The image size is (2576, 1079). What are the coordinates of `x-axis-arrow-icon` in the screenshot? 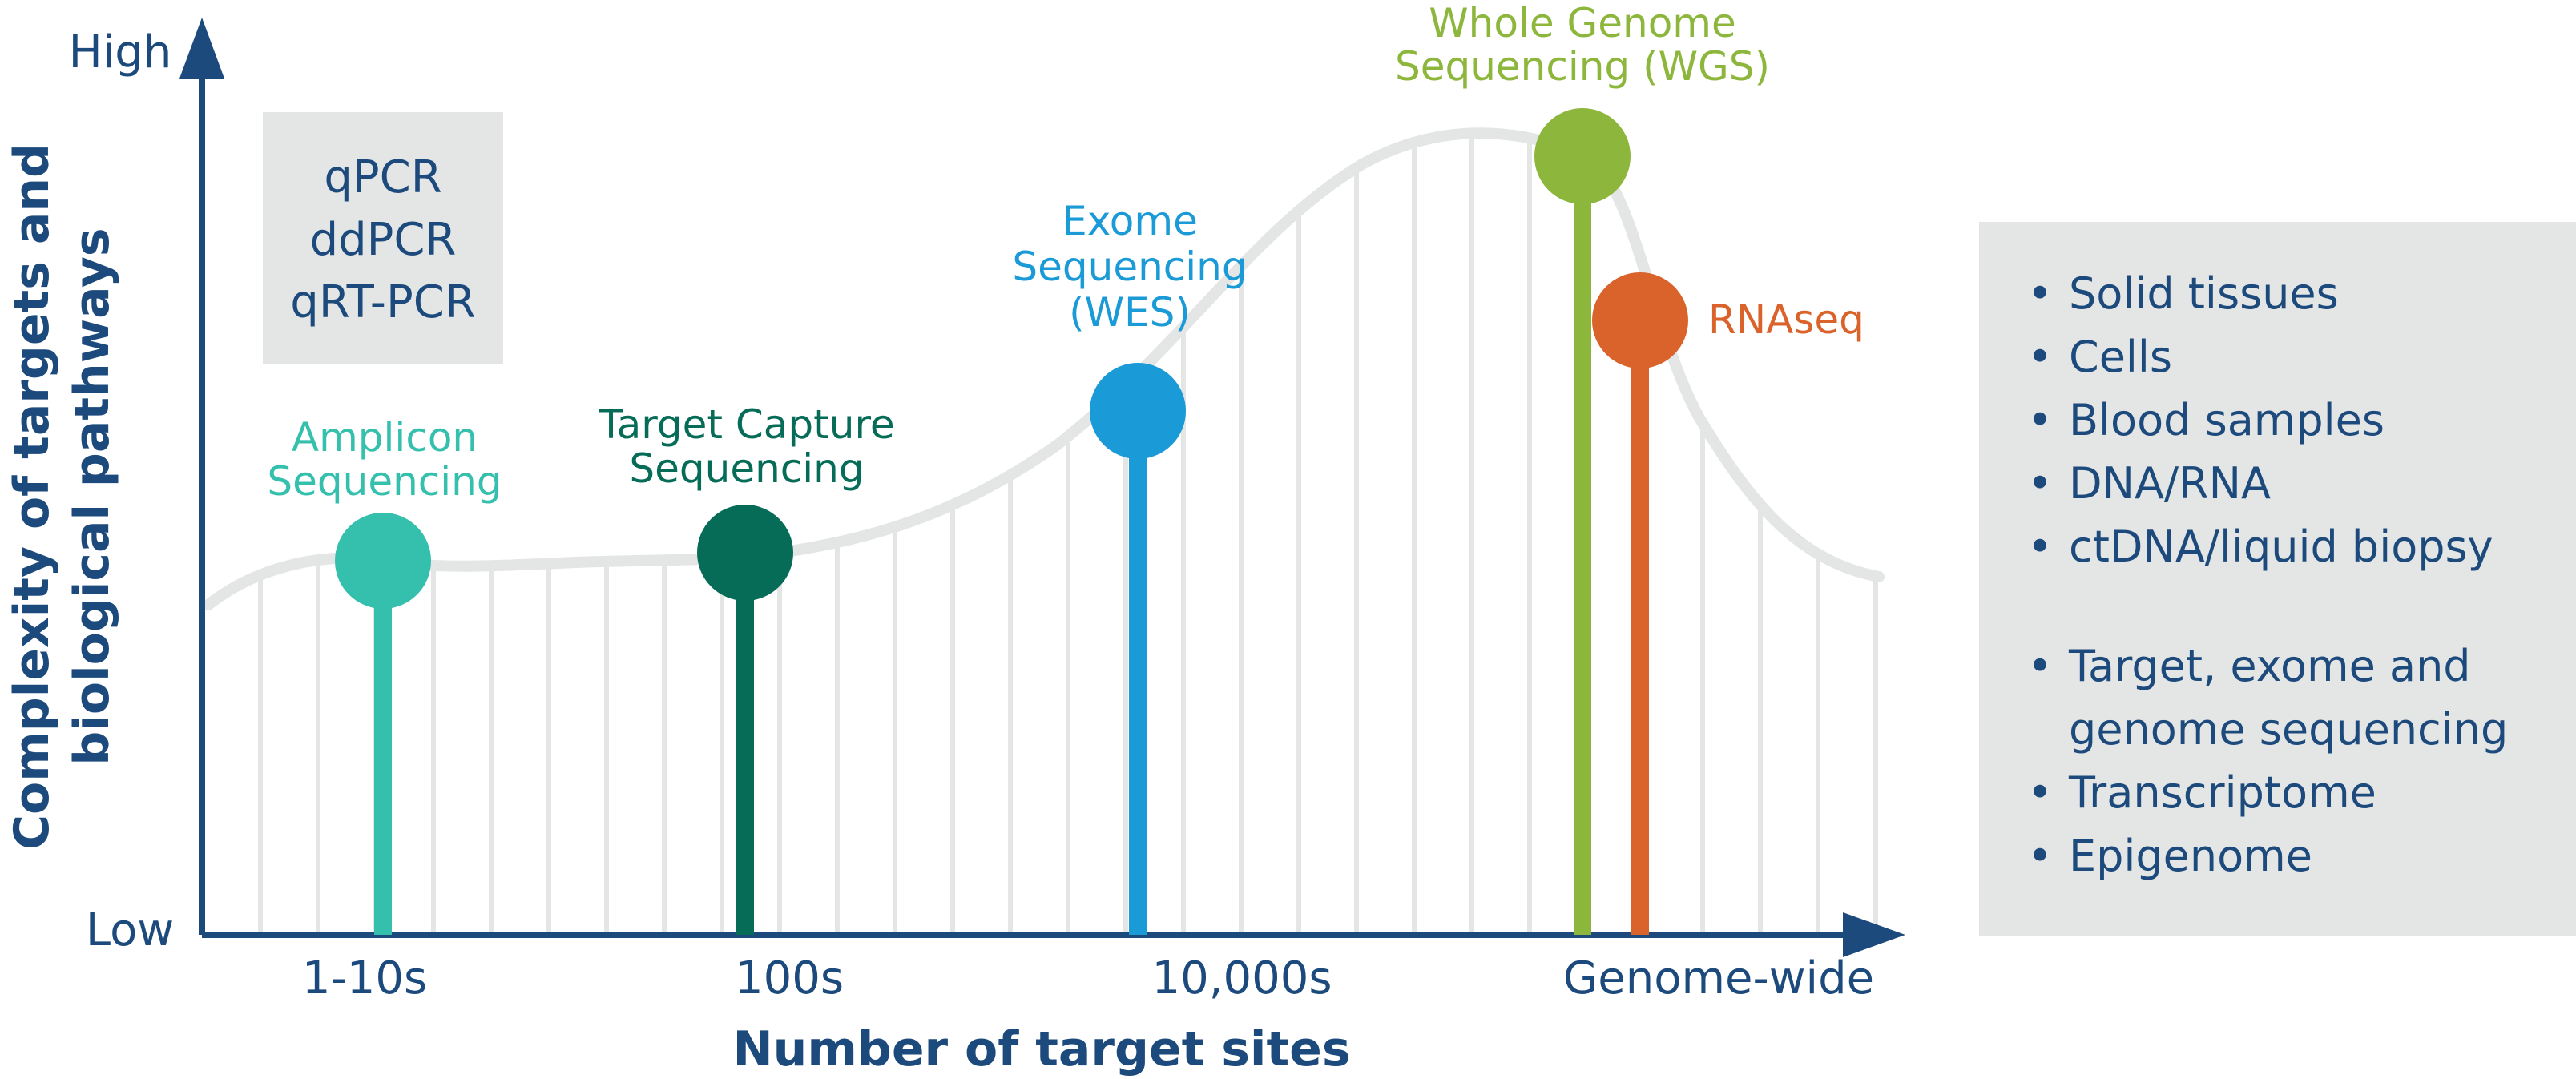 It's located at (1874, 934).